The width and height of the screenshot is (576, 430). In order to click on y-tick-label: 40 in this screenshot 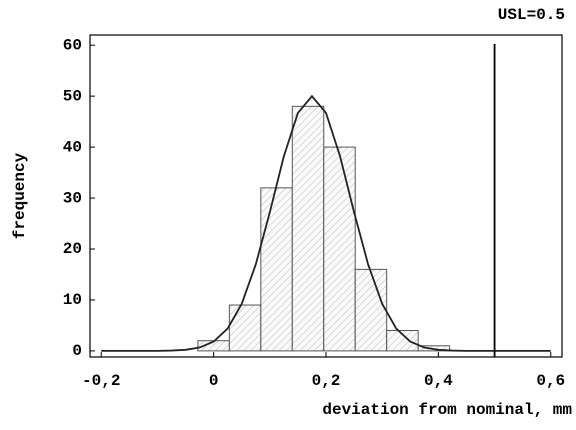, I will do `click(72, 147)`.